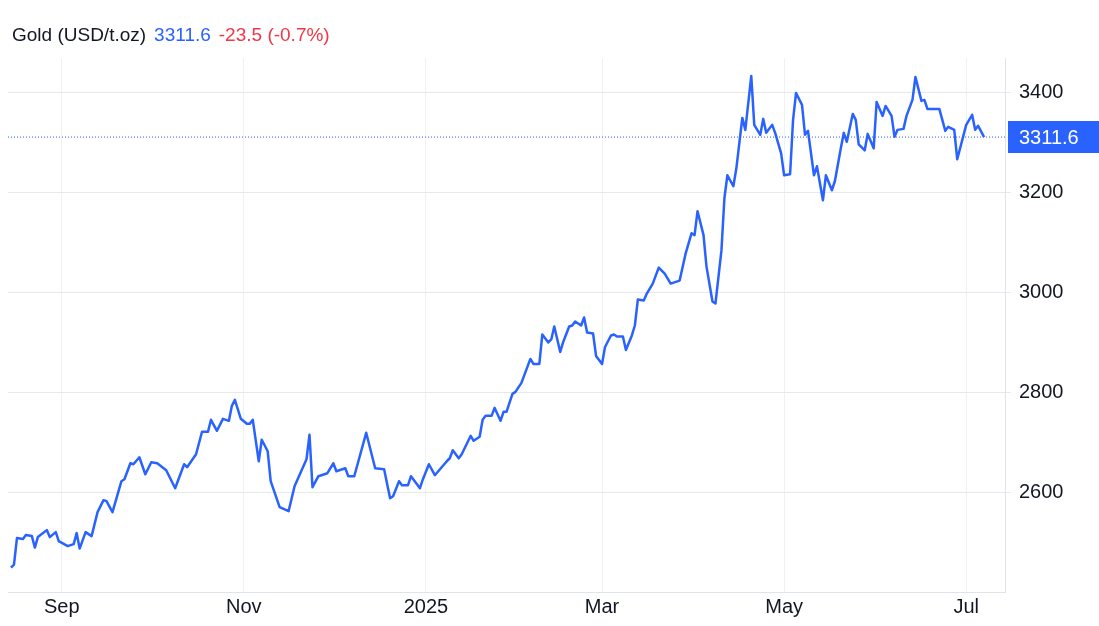 The width and height of the screenshot is (1099, 626). Describe the element at coordinates (1041, 191) in the screenshot. I see `y-tick-label: 3200` at that location.